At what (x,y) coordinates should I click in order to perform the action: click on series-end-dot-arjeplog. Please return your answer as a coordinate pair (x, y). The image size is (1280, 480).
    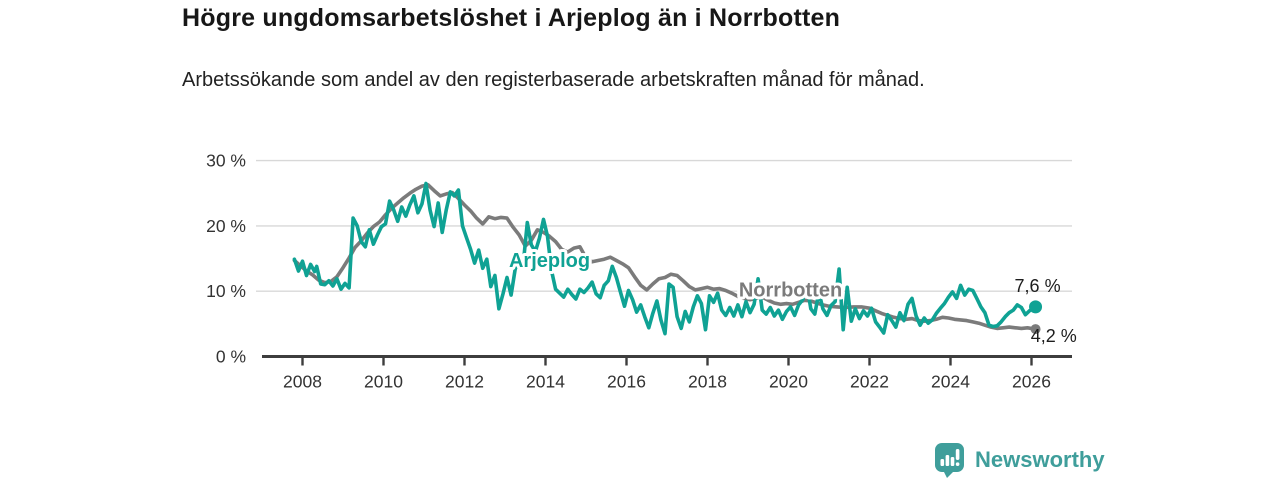
    Looking at the image, I should click on (1036, 307).